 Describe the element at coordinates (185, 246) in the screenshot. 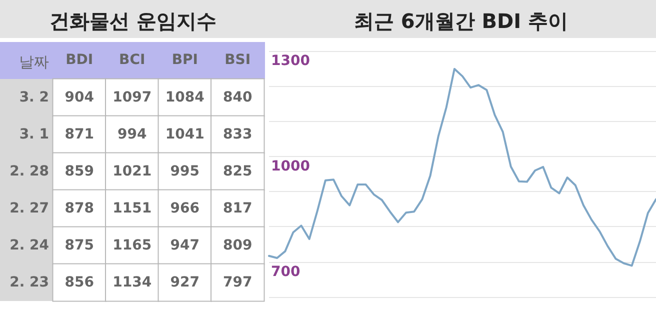

I see `data-label: 947` at that location.